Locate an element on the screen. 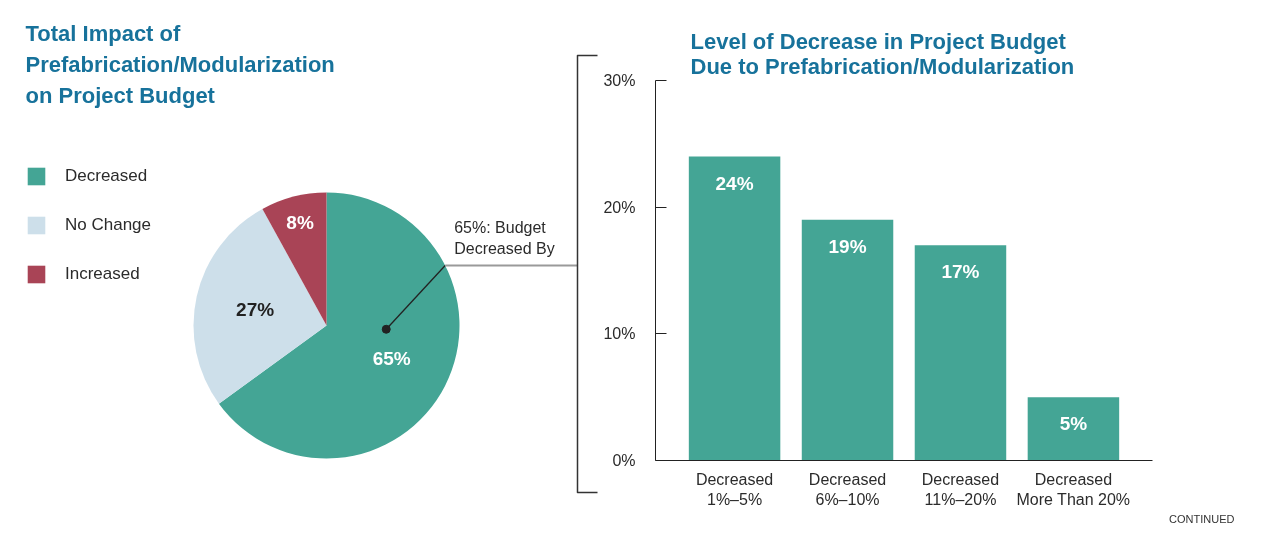  legend-label: Decreased is located at coordinates (106, 176).